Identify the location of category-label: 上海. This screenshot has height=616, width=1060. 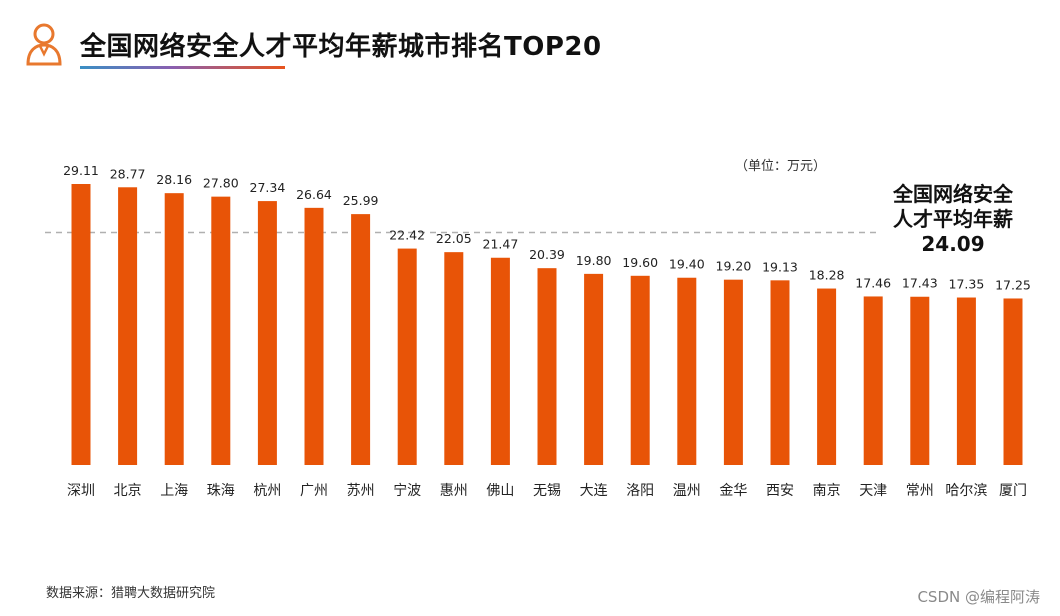
(174, 491).